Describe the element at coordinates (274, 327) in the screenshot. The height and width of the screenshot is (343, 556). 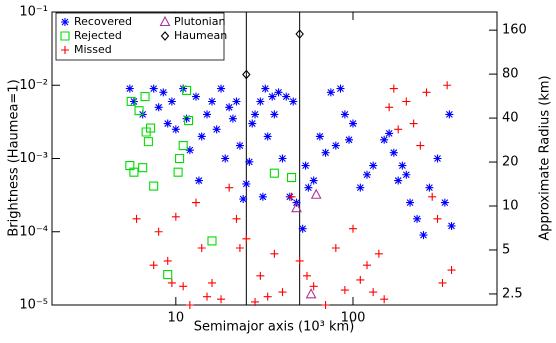
I see `x-axis-label: Semimajor axis (10³ km)` at that location.